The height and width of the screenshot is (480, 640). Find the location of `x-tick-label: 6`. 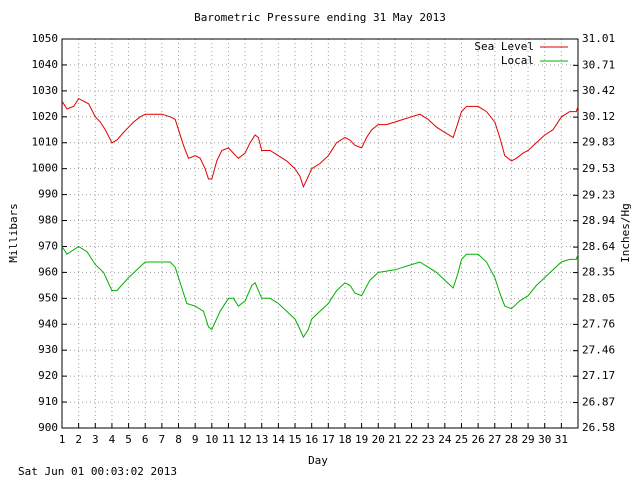

x-tick-label: 6 is located at coordinates (145, 439).